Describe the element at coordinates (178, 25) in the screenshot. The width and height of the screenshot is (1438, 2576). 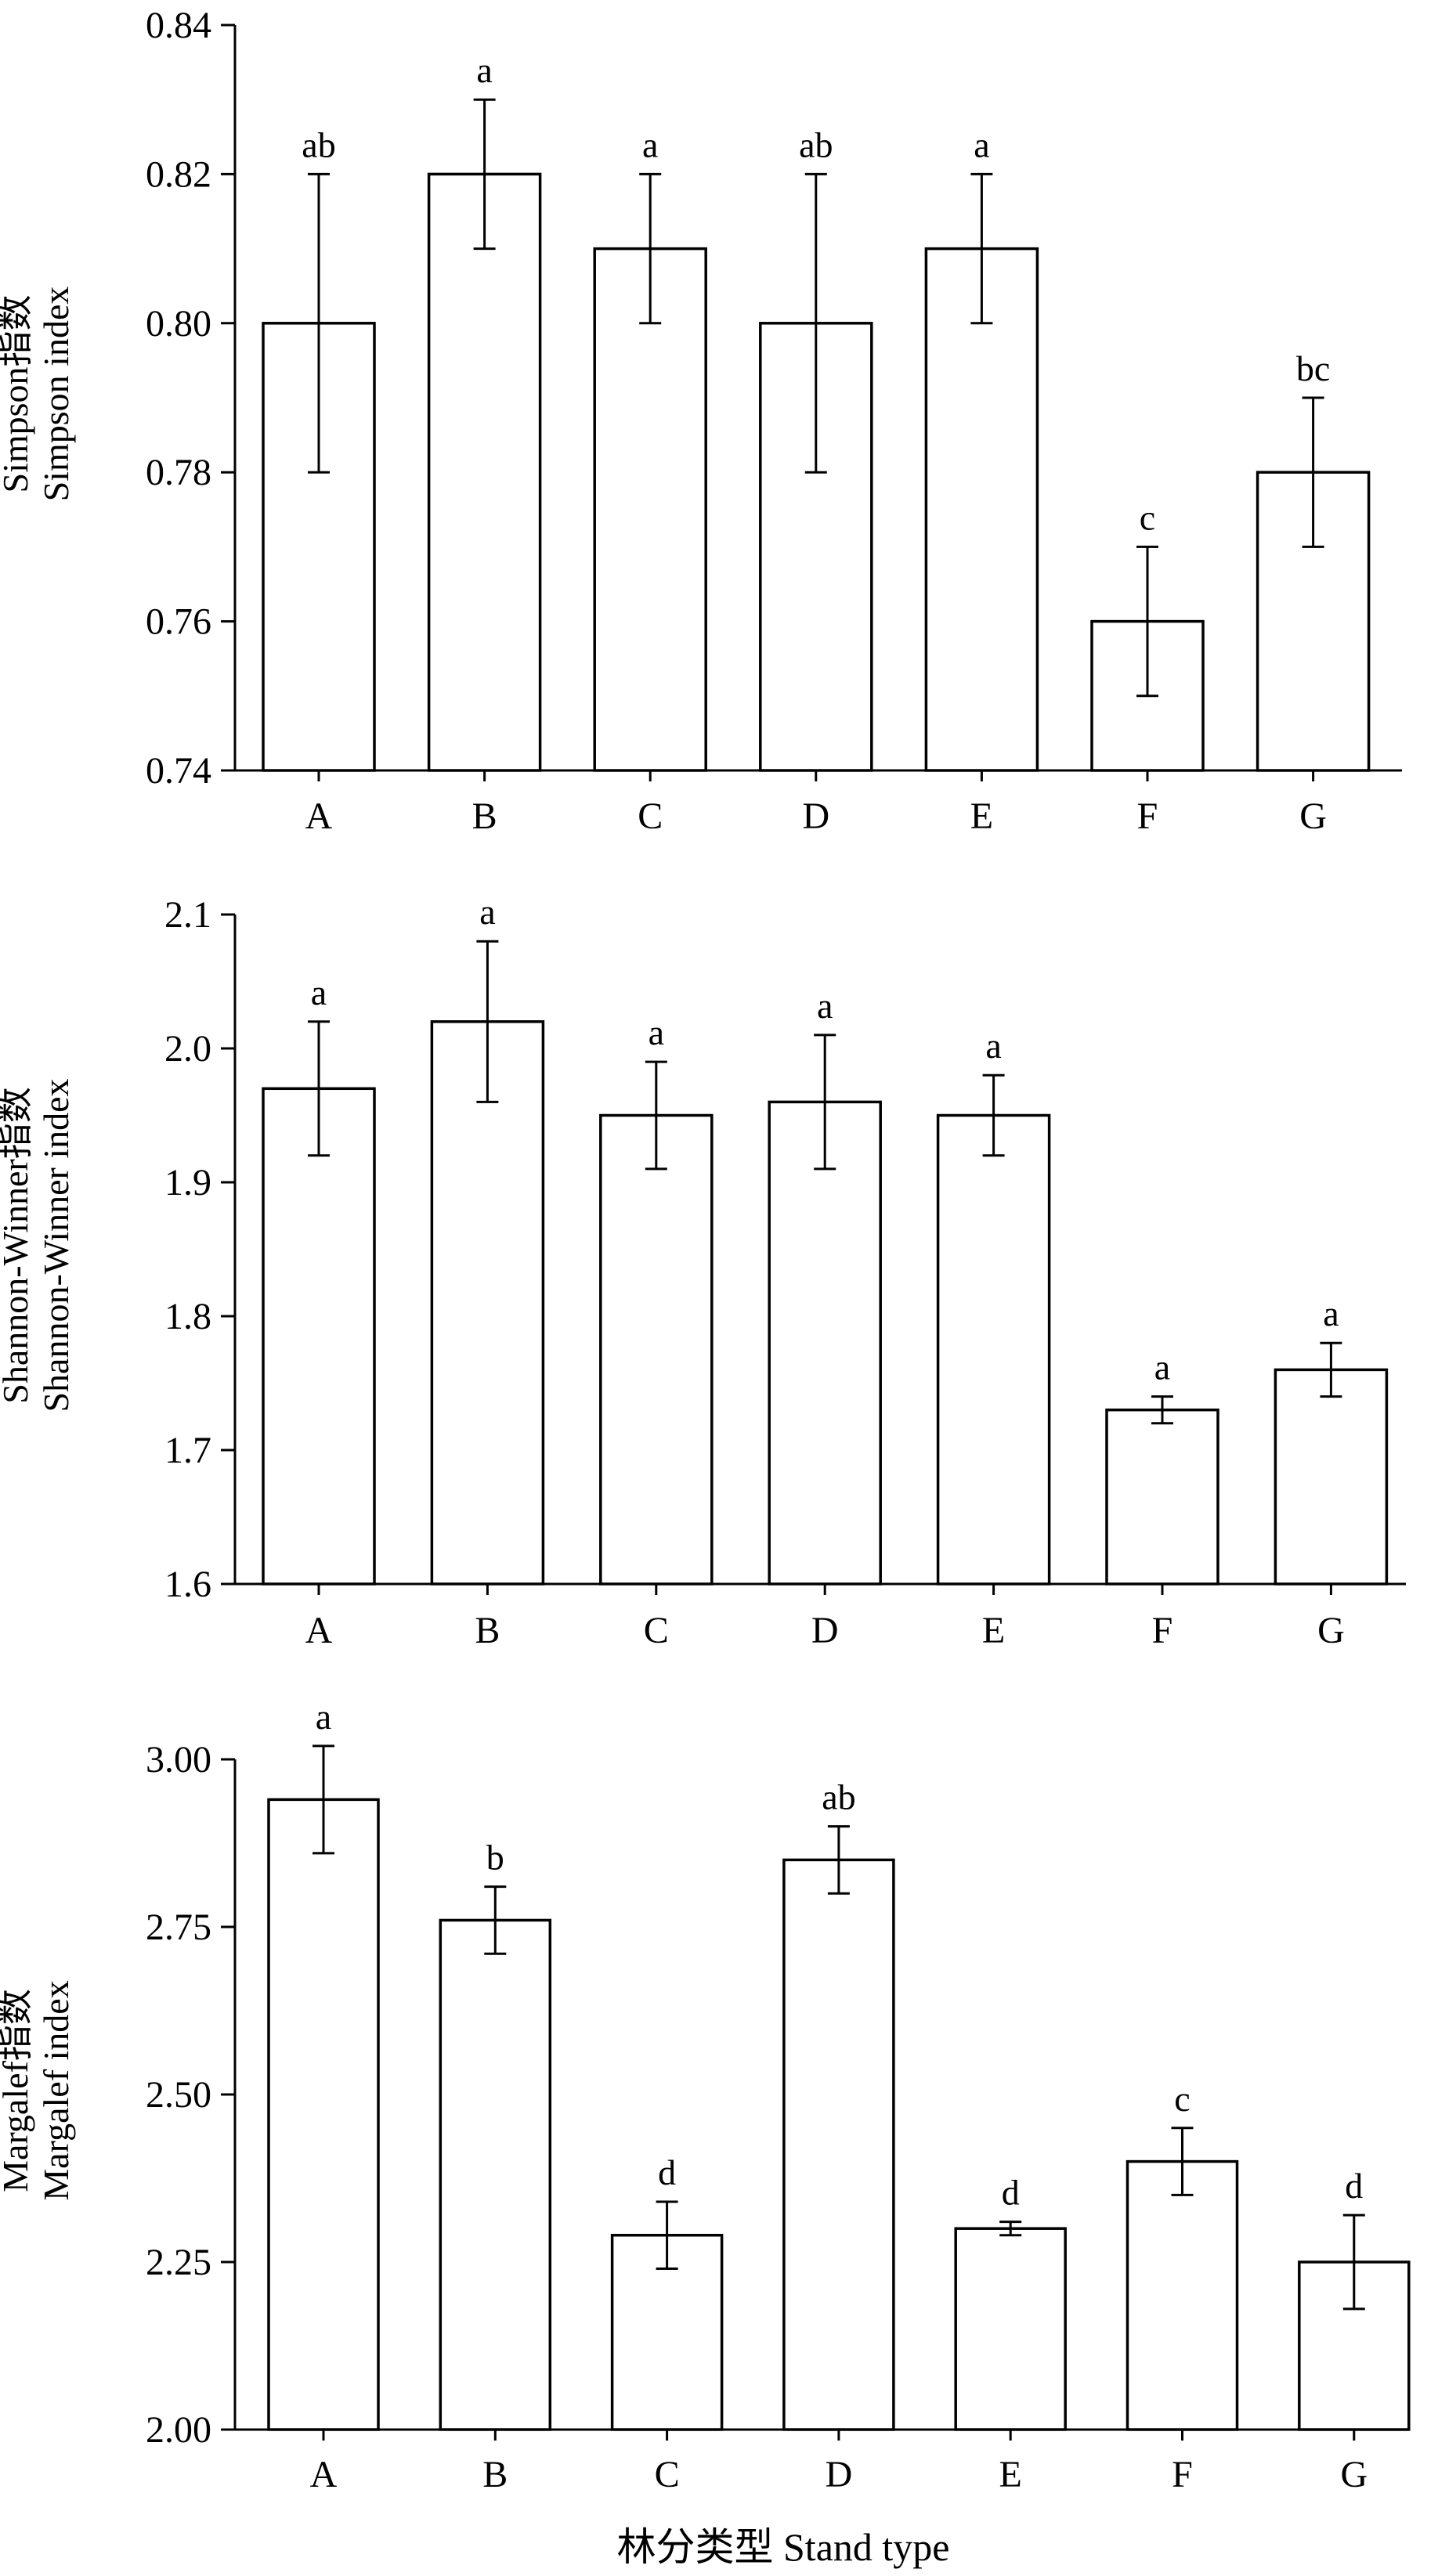
I see `y-tick-label: 0.84` at that location.